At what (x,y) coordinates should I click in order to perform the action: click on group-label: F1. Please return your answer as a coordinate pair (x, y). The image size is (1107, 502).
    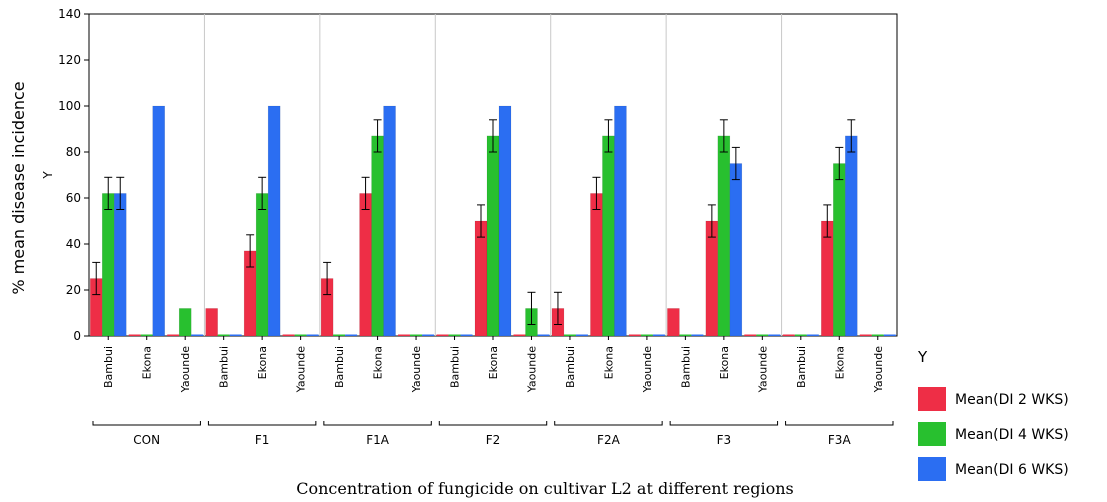
    Looking at the image, I should click on (262, 440).